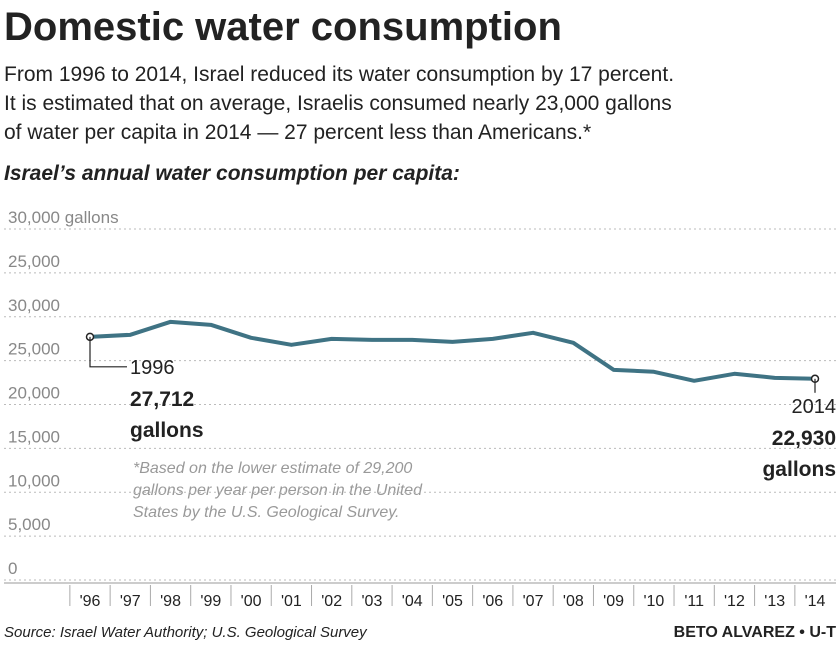 The width and height of the screenshot is (840, 649). What do you see at coordinates (90, 601) in the screenshot?
I see `x-tick-label: '96` at bounding box center [90, 601].